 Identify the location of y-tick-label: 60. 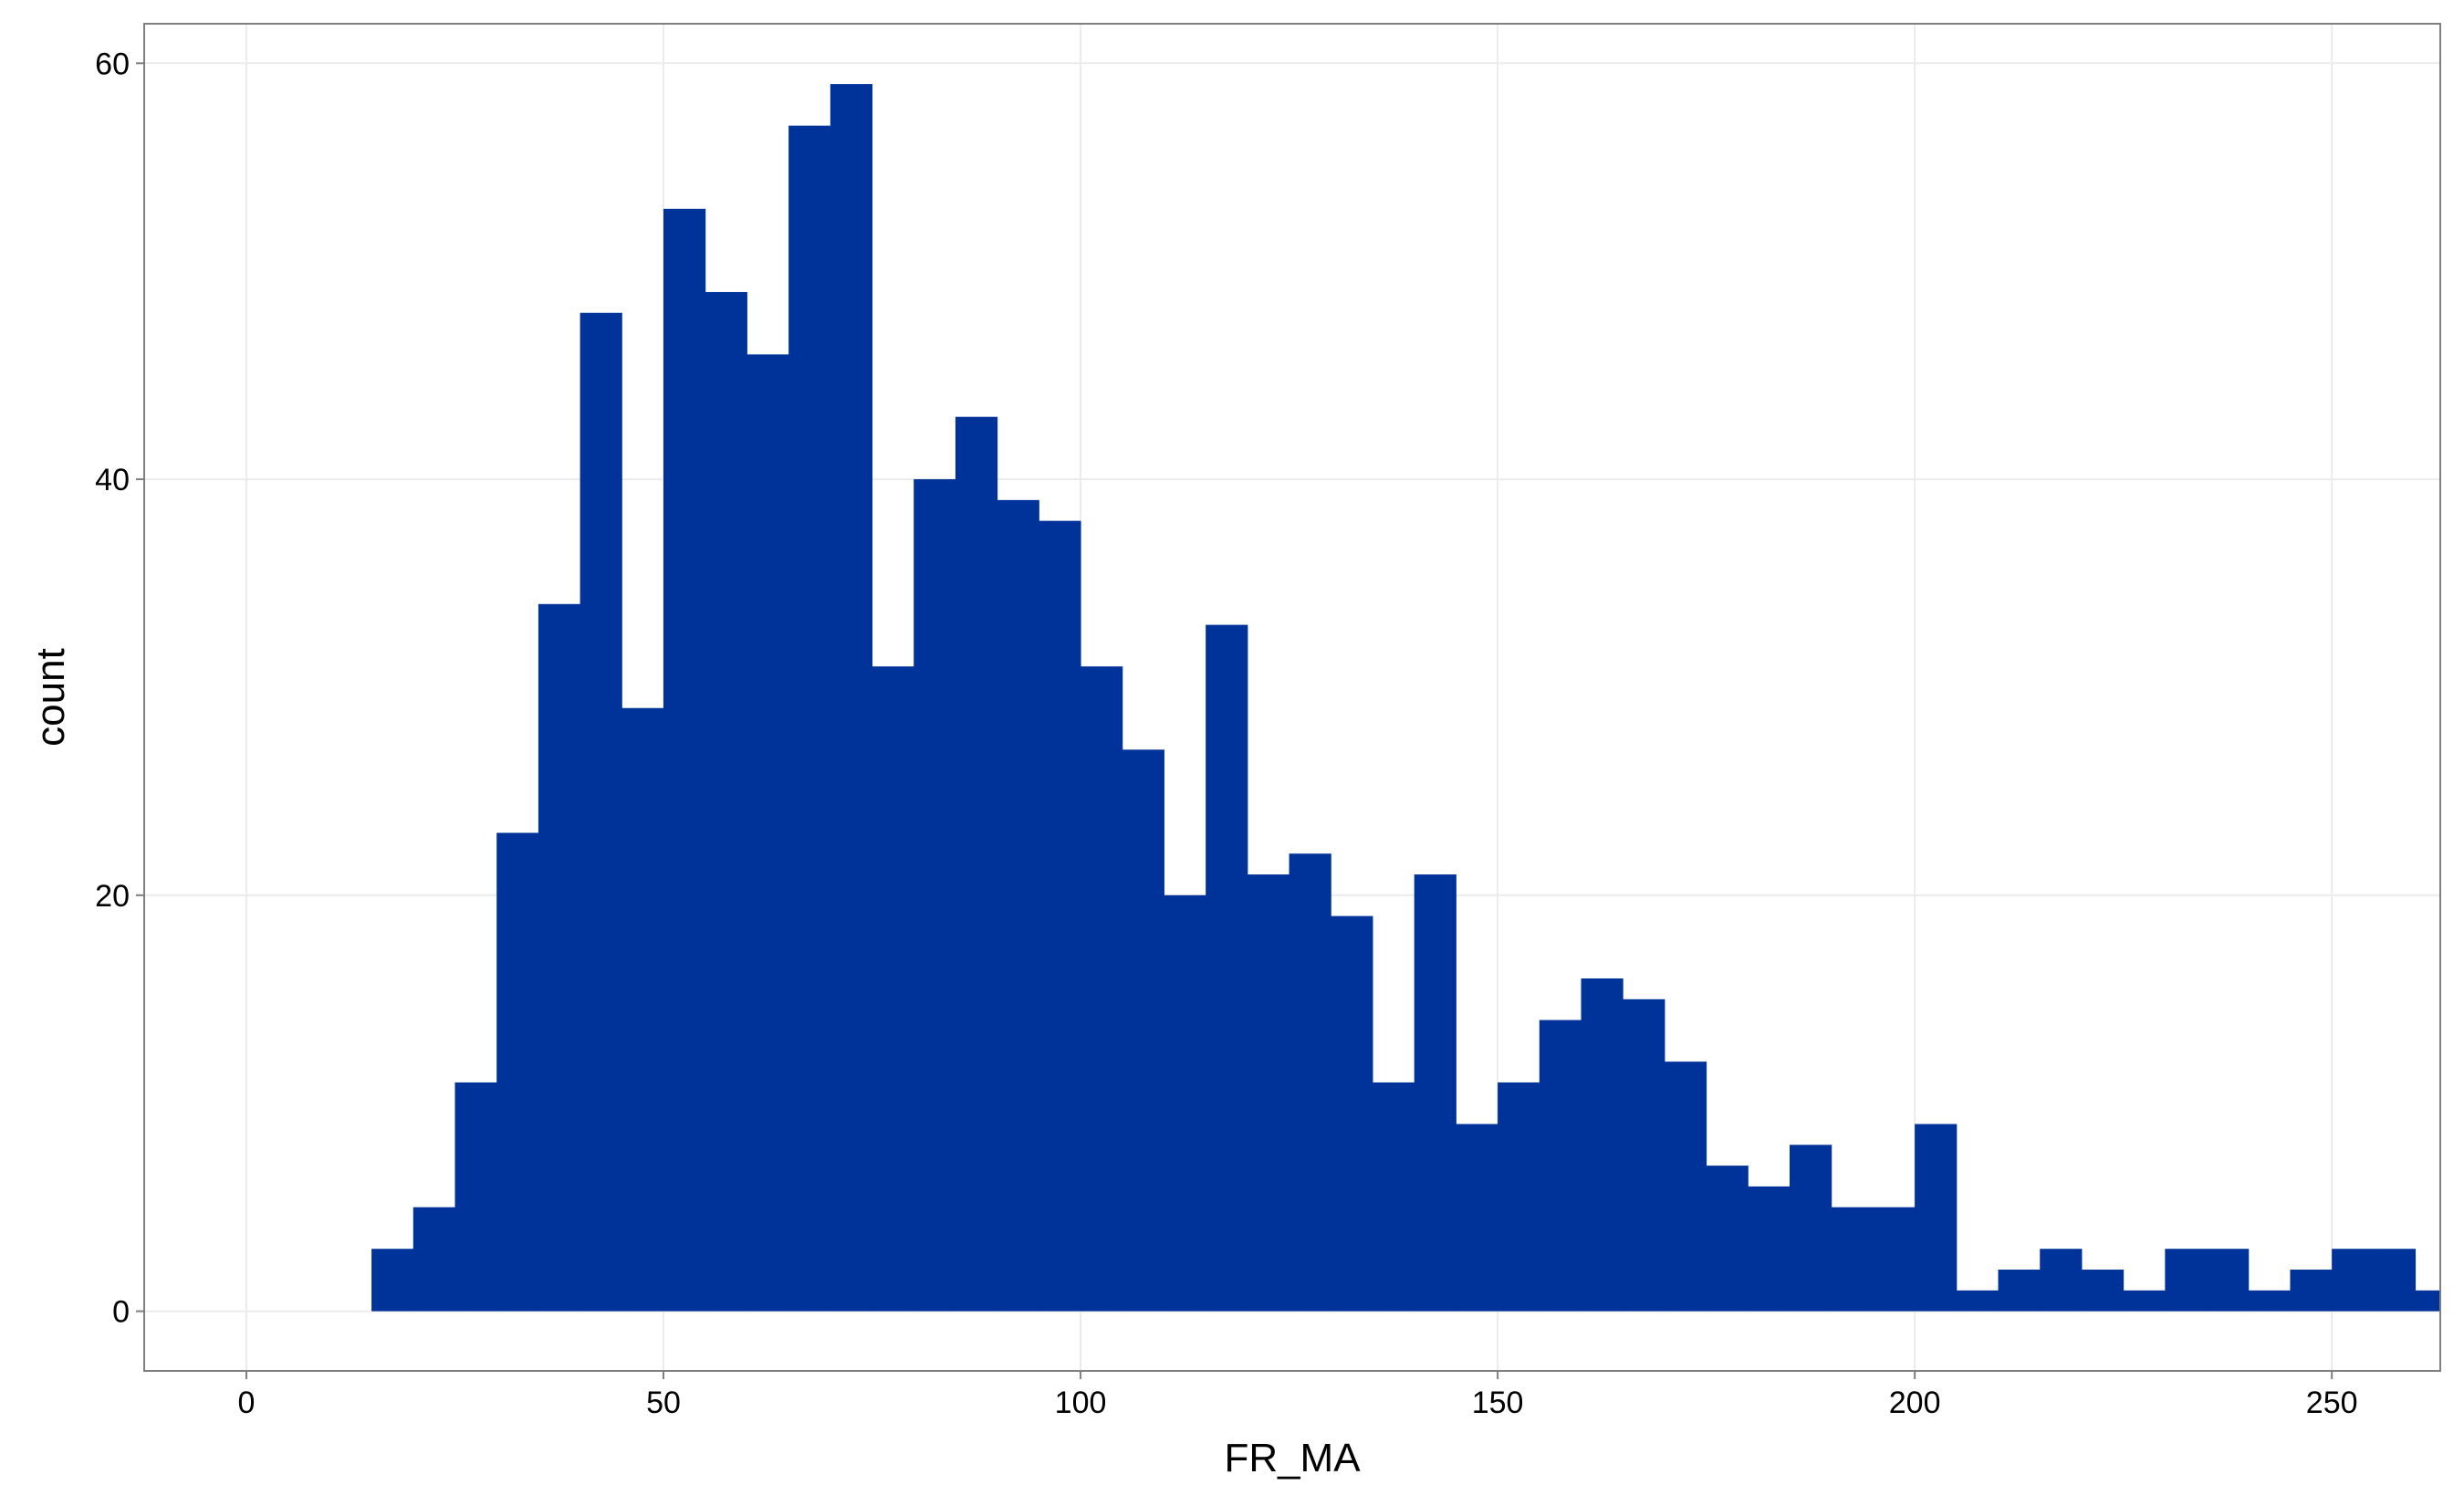
(112, 64).